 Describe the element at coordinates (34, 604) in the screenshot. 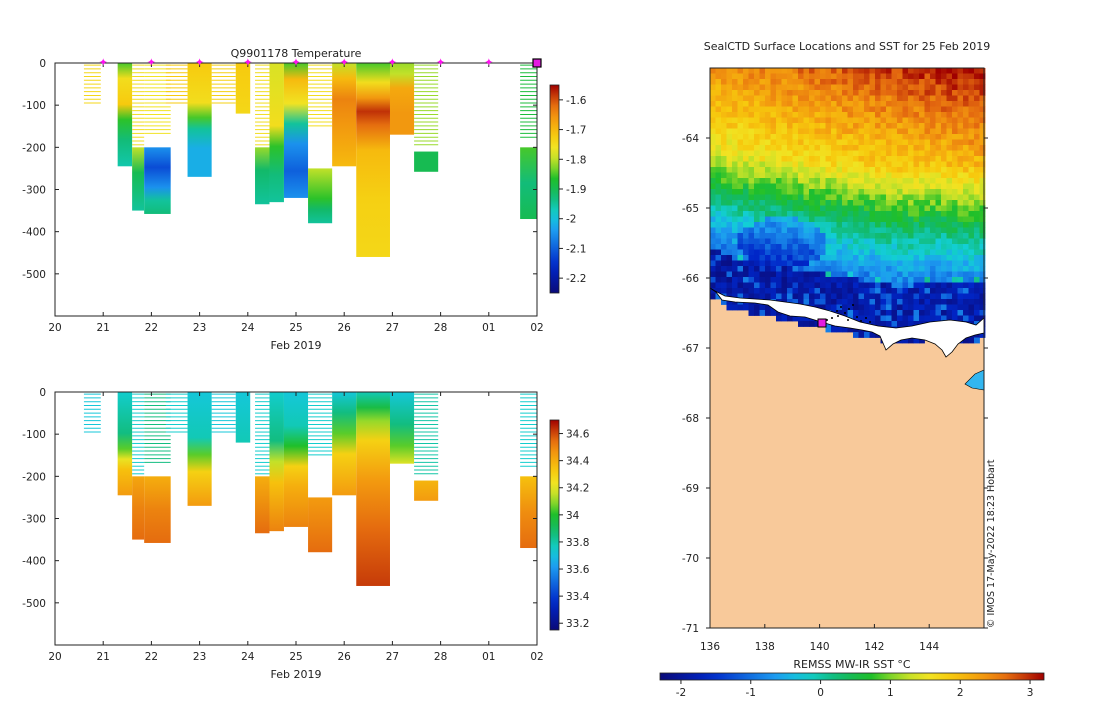

I see `y-tick-label: -500` at that location.